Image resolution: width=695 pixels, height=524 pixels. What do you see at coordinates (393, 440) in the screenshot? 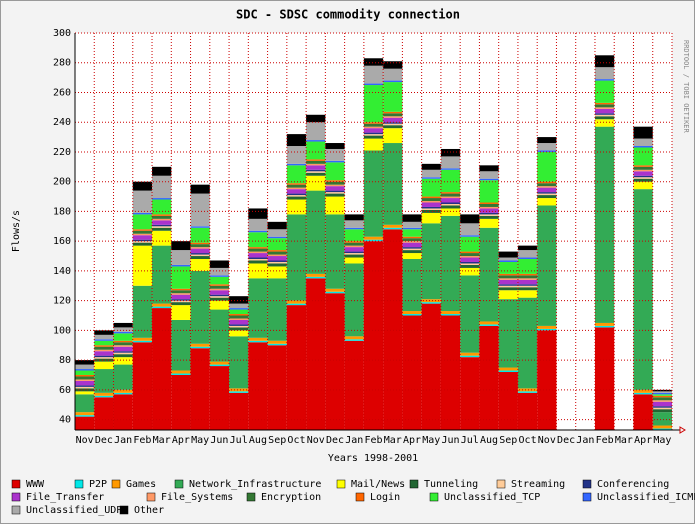
I see `x-tick-label: Mar` at bounding box center [393, 440].